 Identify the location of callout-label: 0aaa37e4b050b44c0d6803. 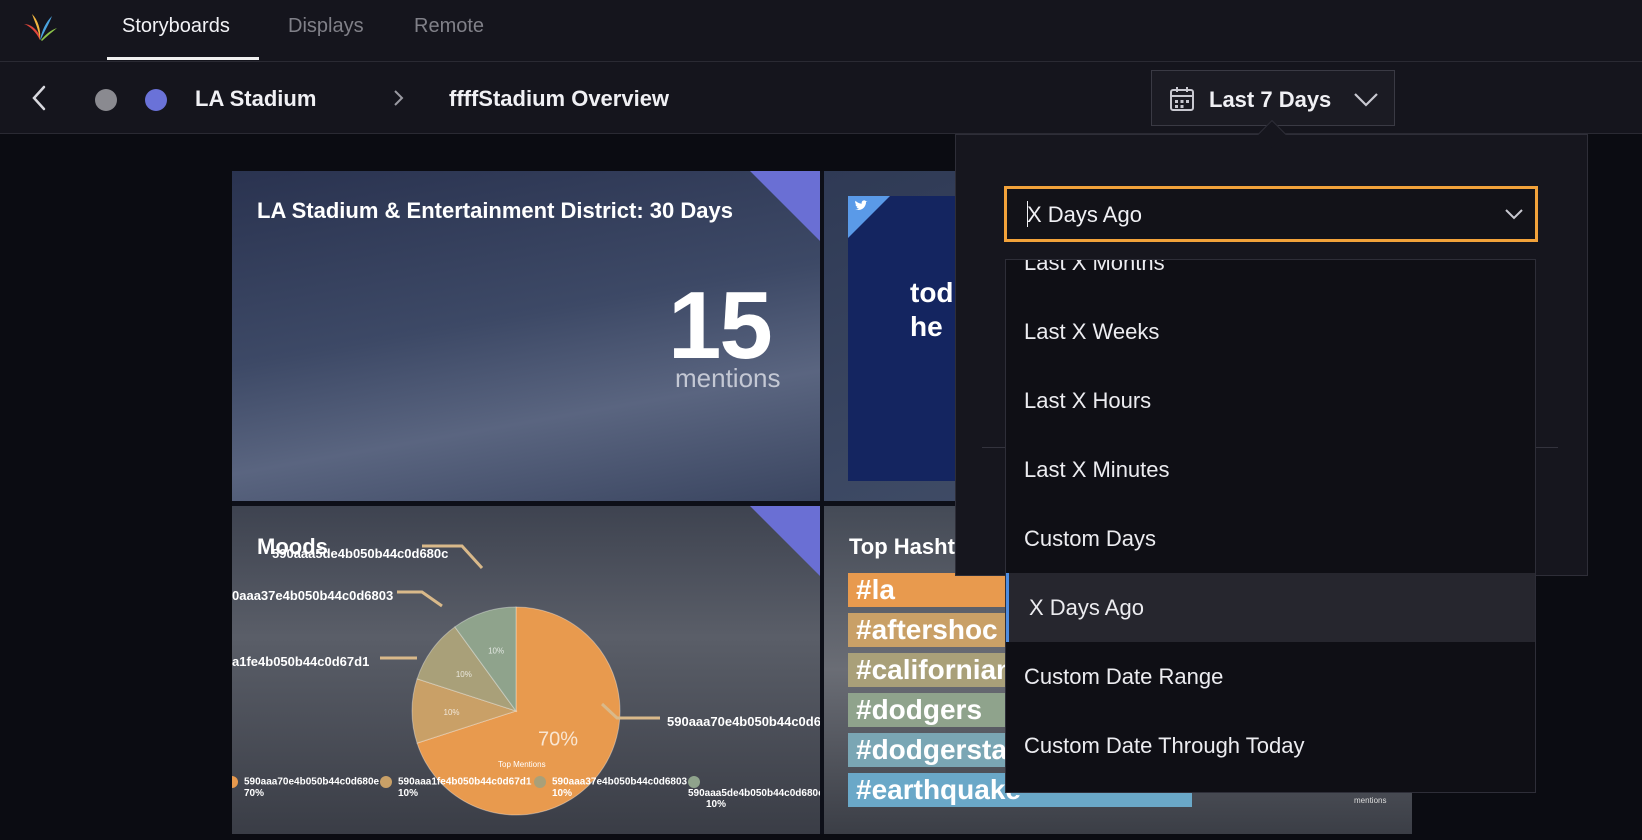
(313, 595).